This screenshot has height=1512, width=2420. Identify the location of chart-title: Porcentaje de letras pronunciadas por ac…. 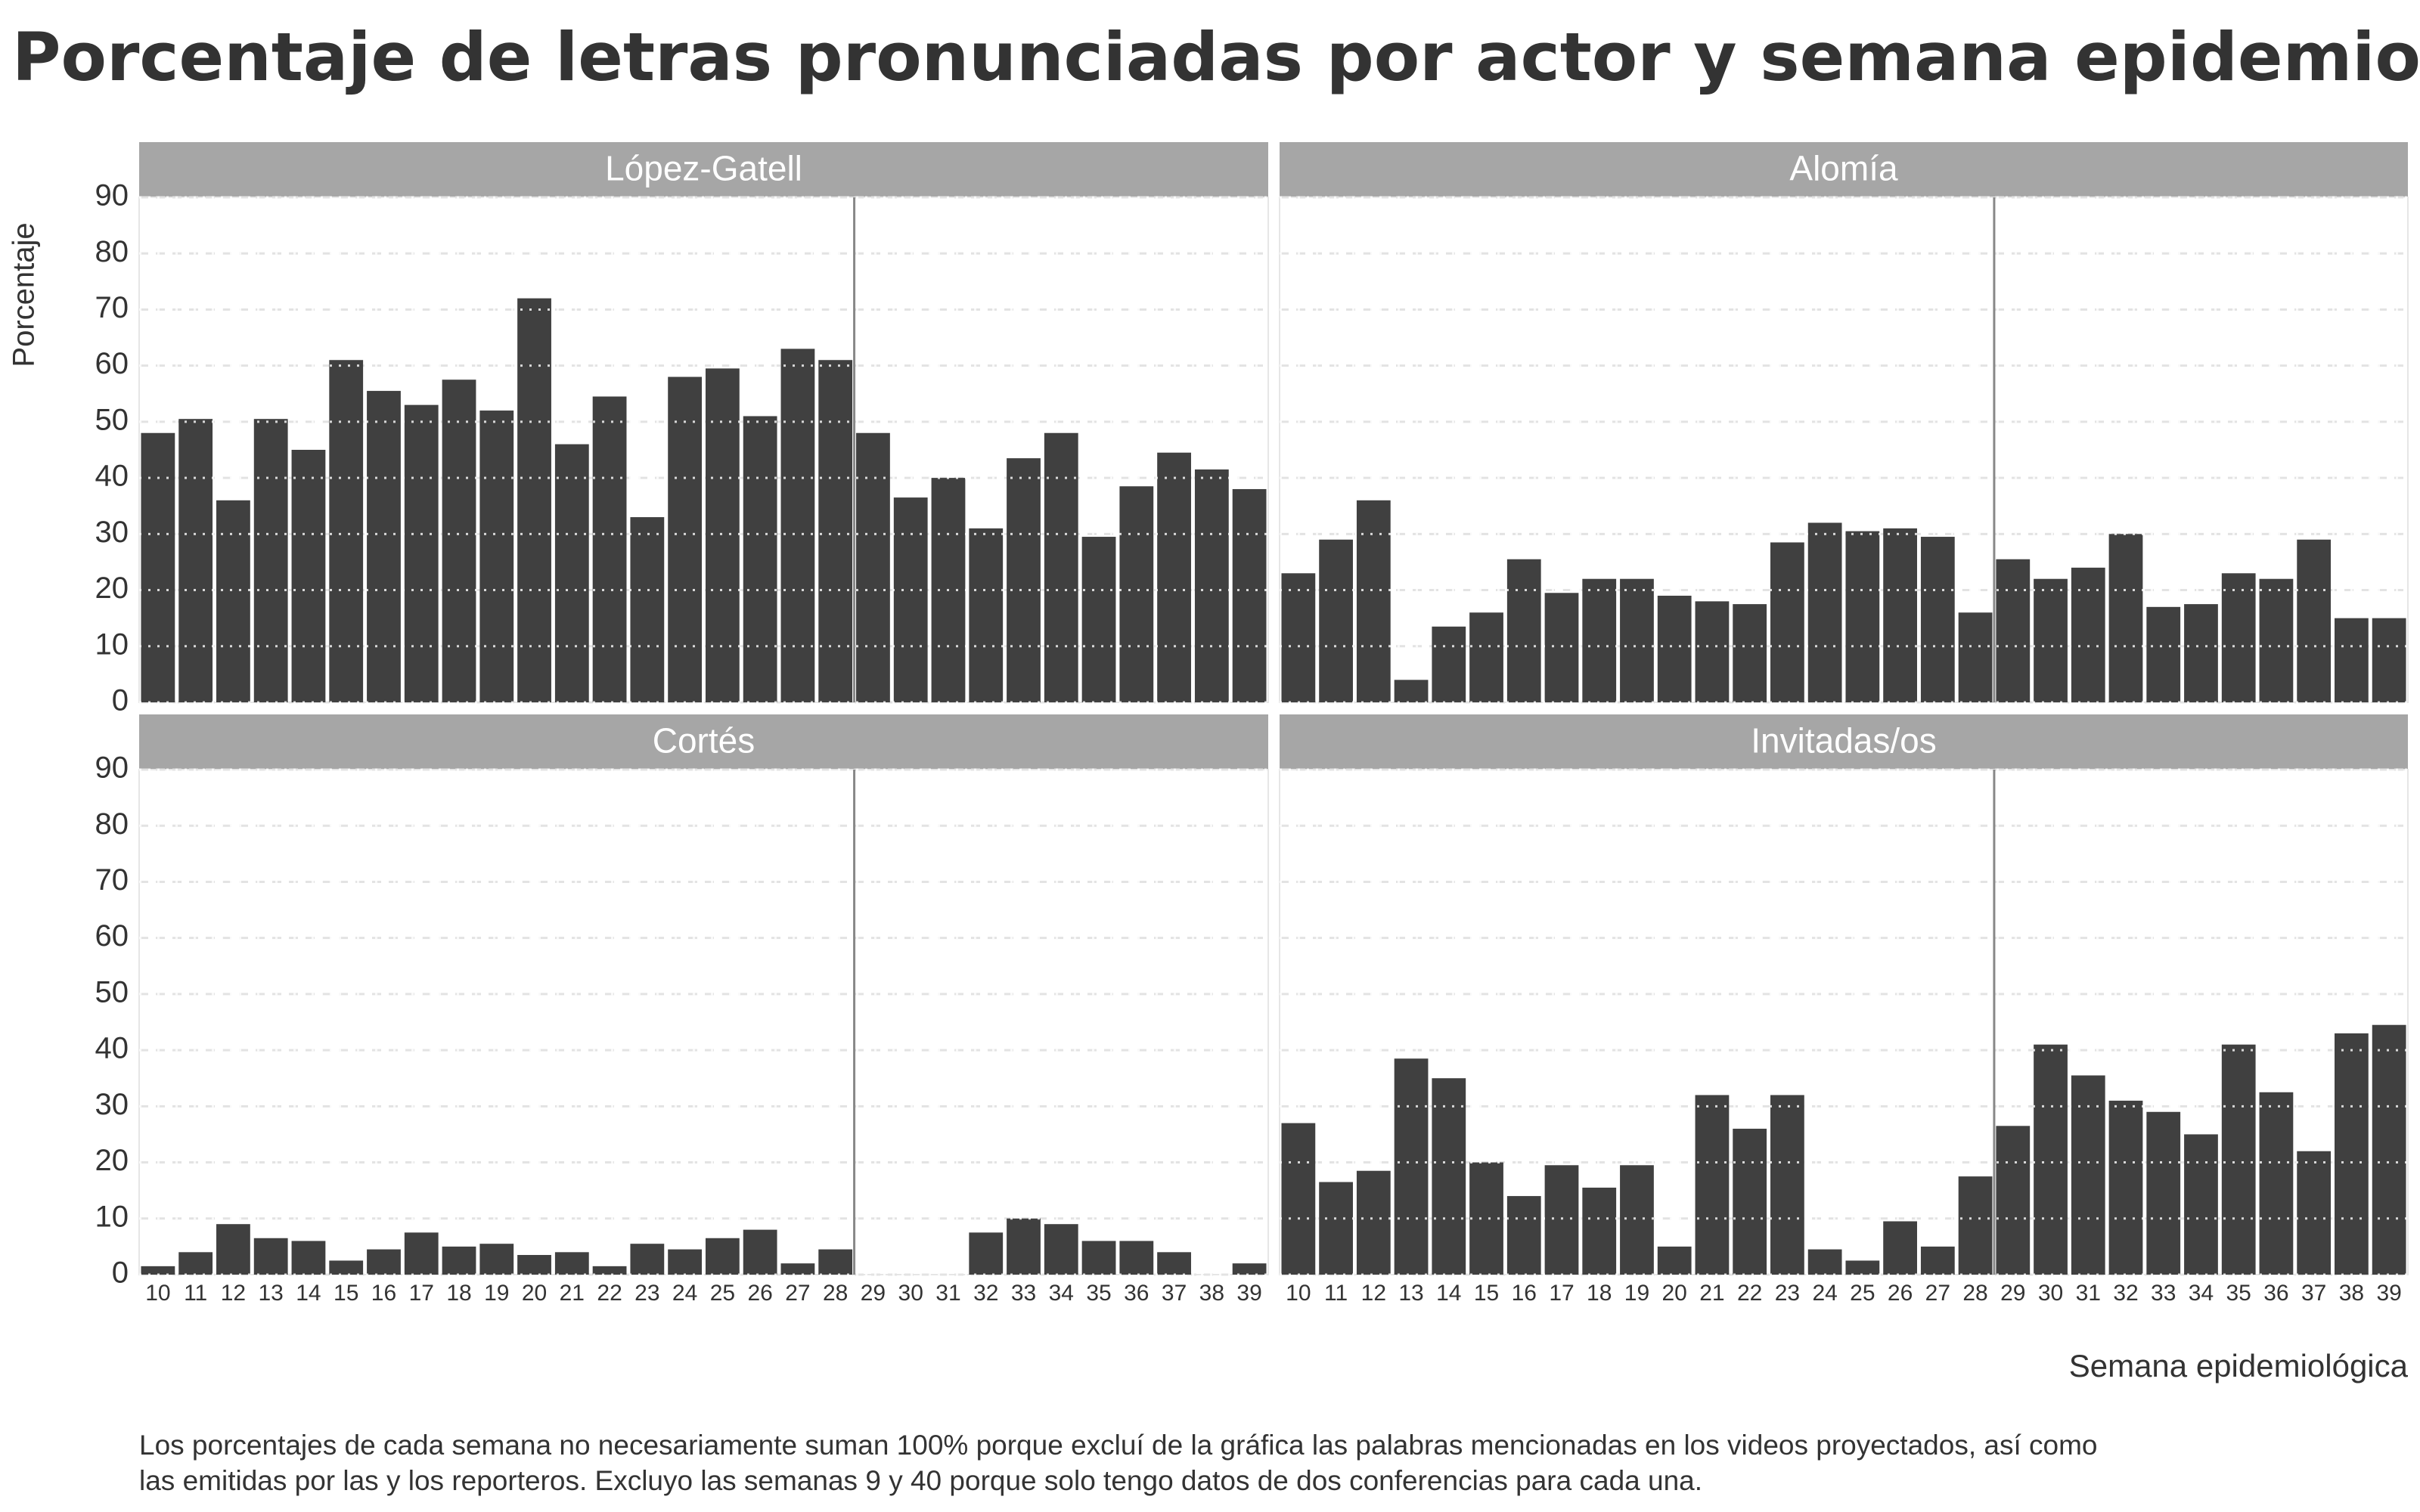
(1216, 57).